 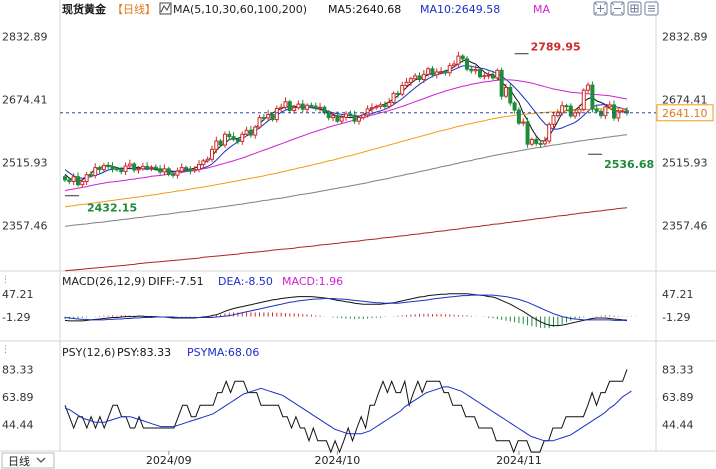 What do you see at coordinates (600, 8) in the screenshot?
I see `zoom-in-icon` at bounding box center [600, 8].